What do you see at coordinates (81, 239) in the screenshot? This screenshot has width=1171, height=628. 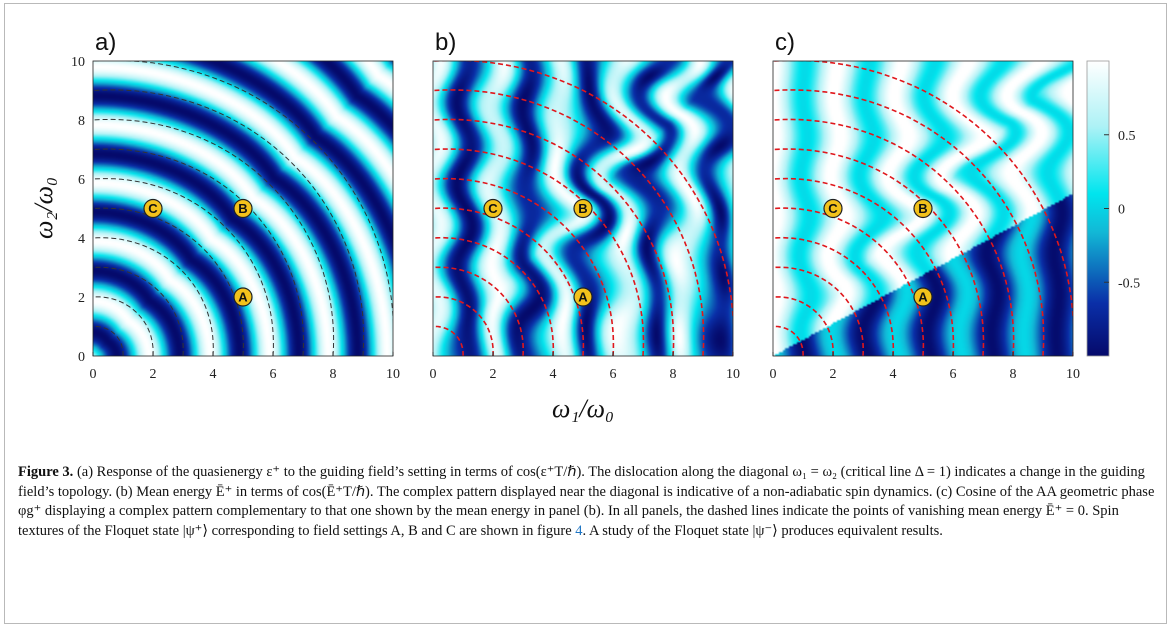 I see `y-tick-label: 4` at bounding box center [81, 239].